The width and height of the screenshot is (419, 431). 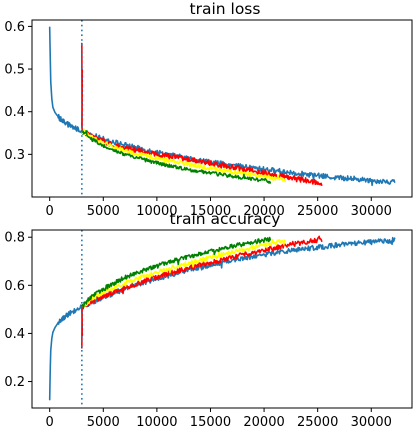 What do you see at coordinates (14, 238) in the screenshot?
I see `y-tick-label: 0.8` at bounding box center [14, 238].